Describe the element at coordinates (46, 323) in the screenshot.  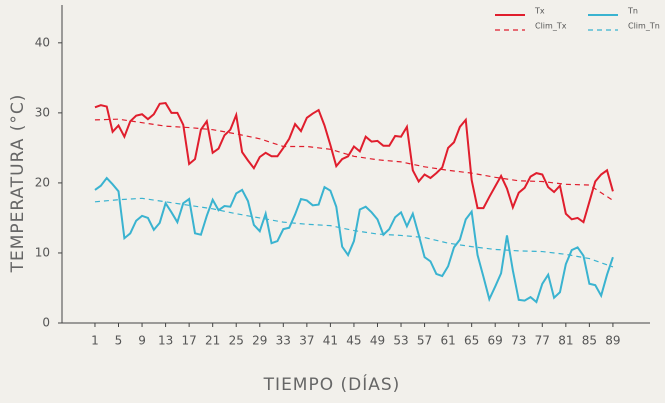
I see `y-tick-label: 0` at that location.